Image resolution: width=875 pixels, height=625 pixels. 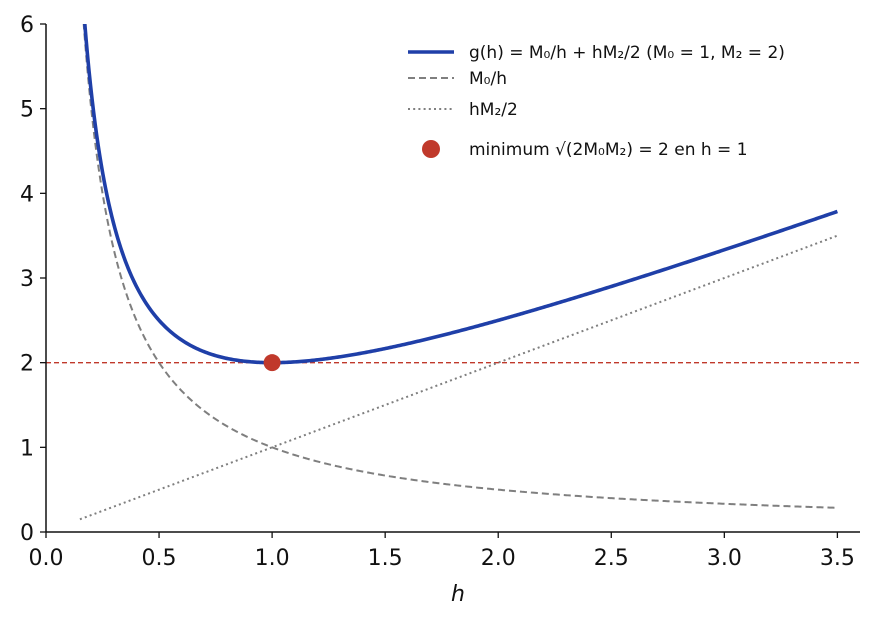 I want to click on x-tick-label: 2.5, so click(x=611, y=558).